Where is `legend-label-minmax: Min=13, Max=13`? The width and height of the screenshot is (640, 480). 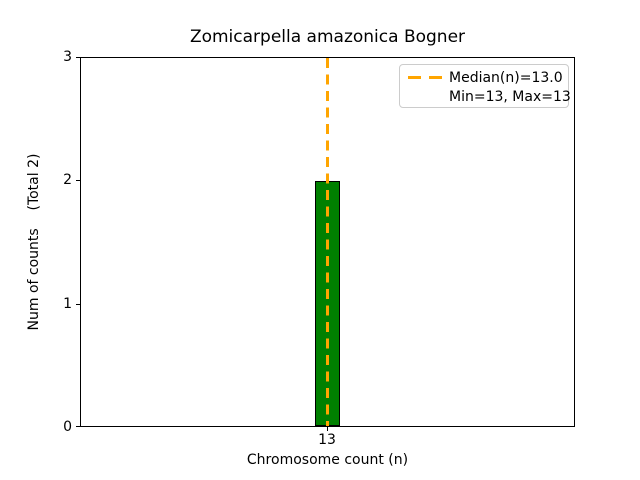
legend-label-minmax: Min=13, Max=13 is located at coordinates (510, 96).